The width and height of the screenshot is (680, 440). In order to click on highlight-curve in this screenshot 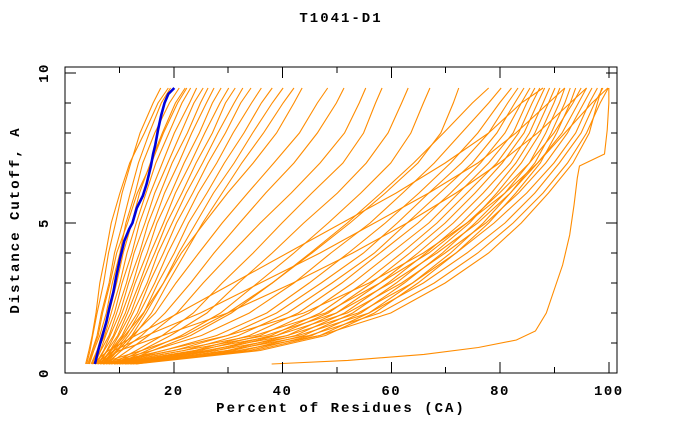, I will do `click(134, 226)`.